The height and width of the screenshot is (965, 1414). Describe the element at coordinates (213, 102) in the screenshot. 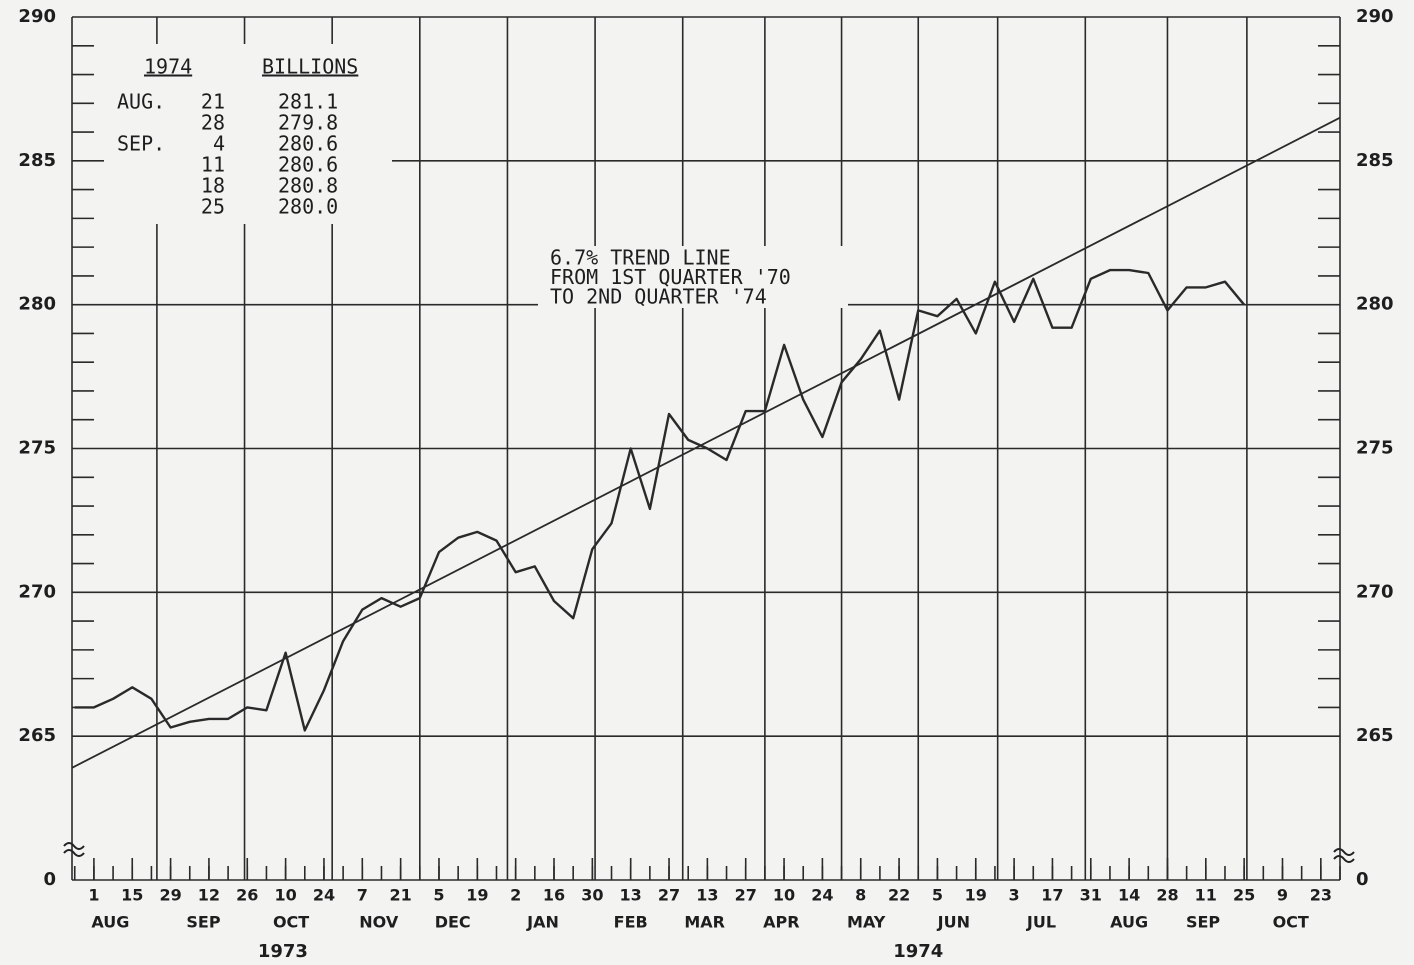

I see `table-cell: 21` at that location.